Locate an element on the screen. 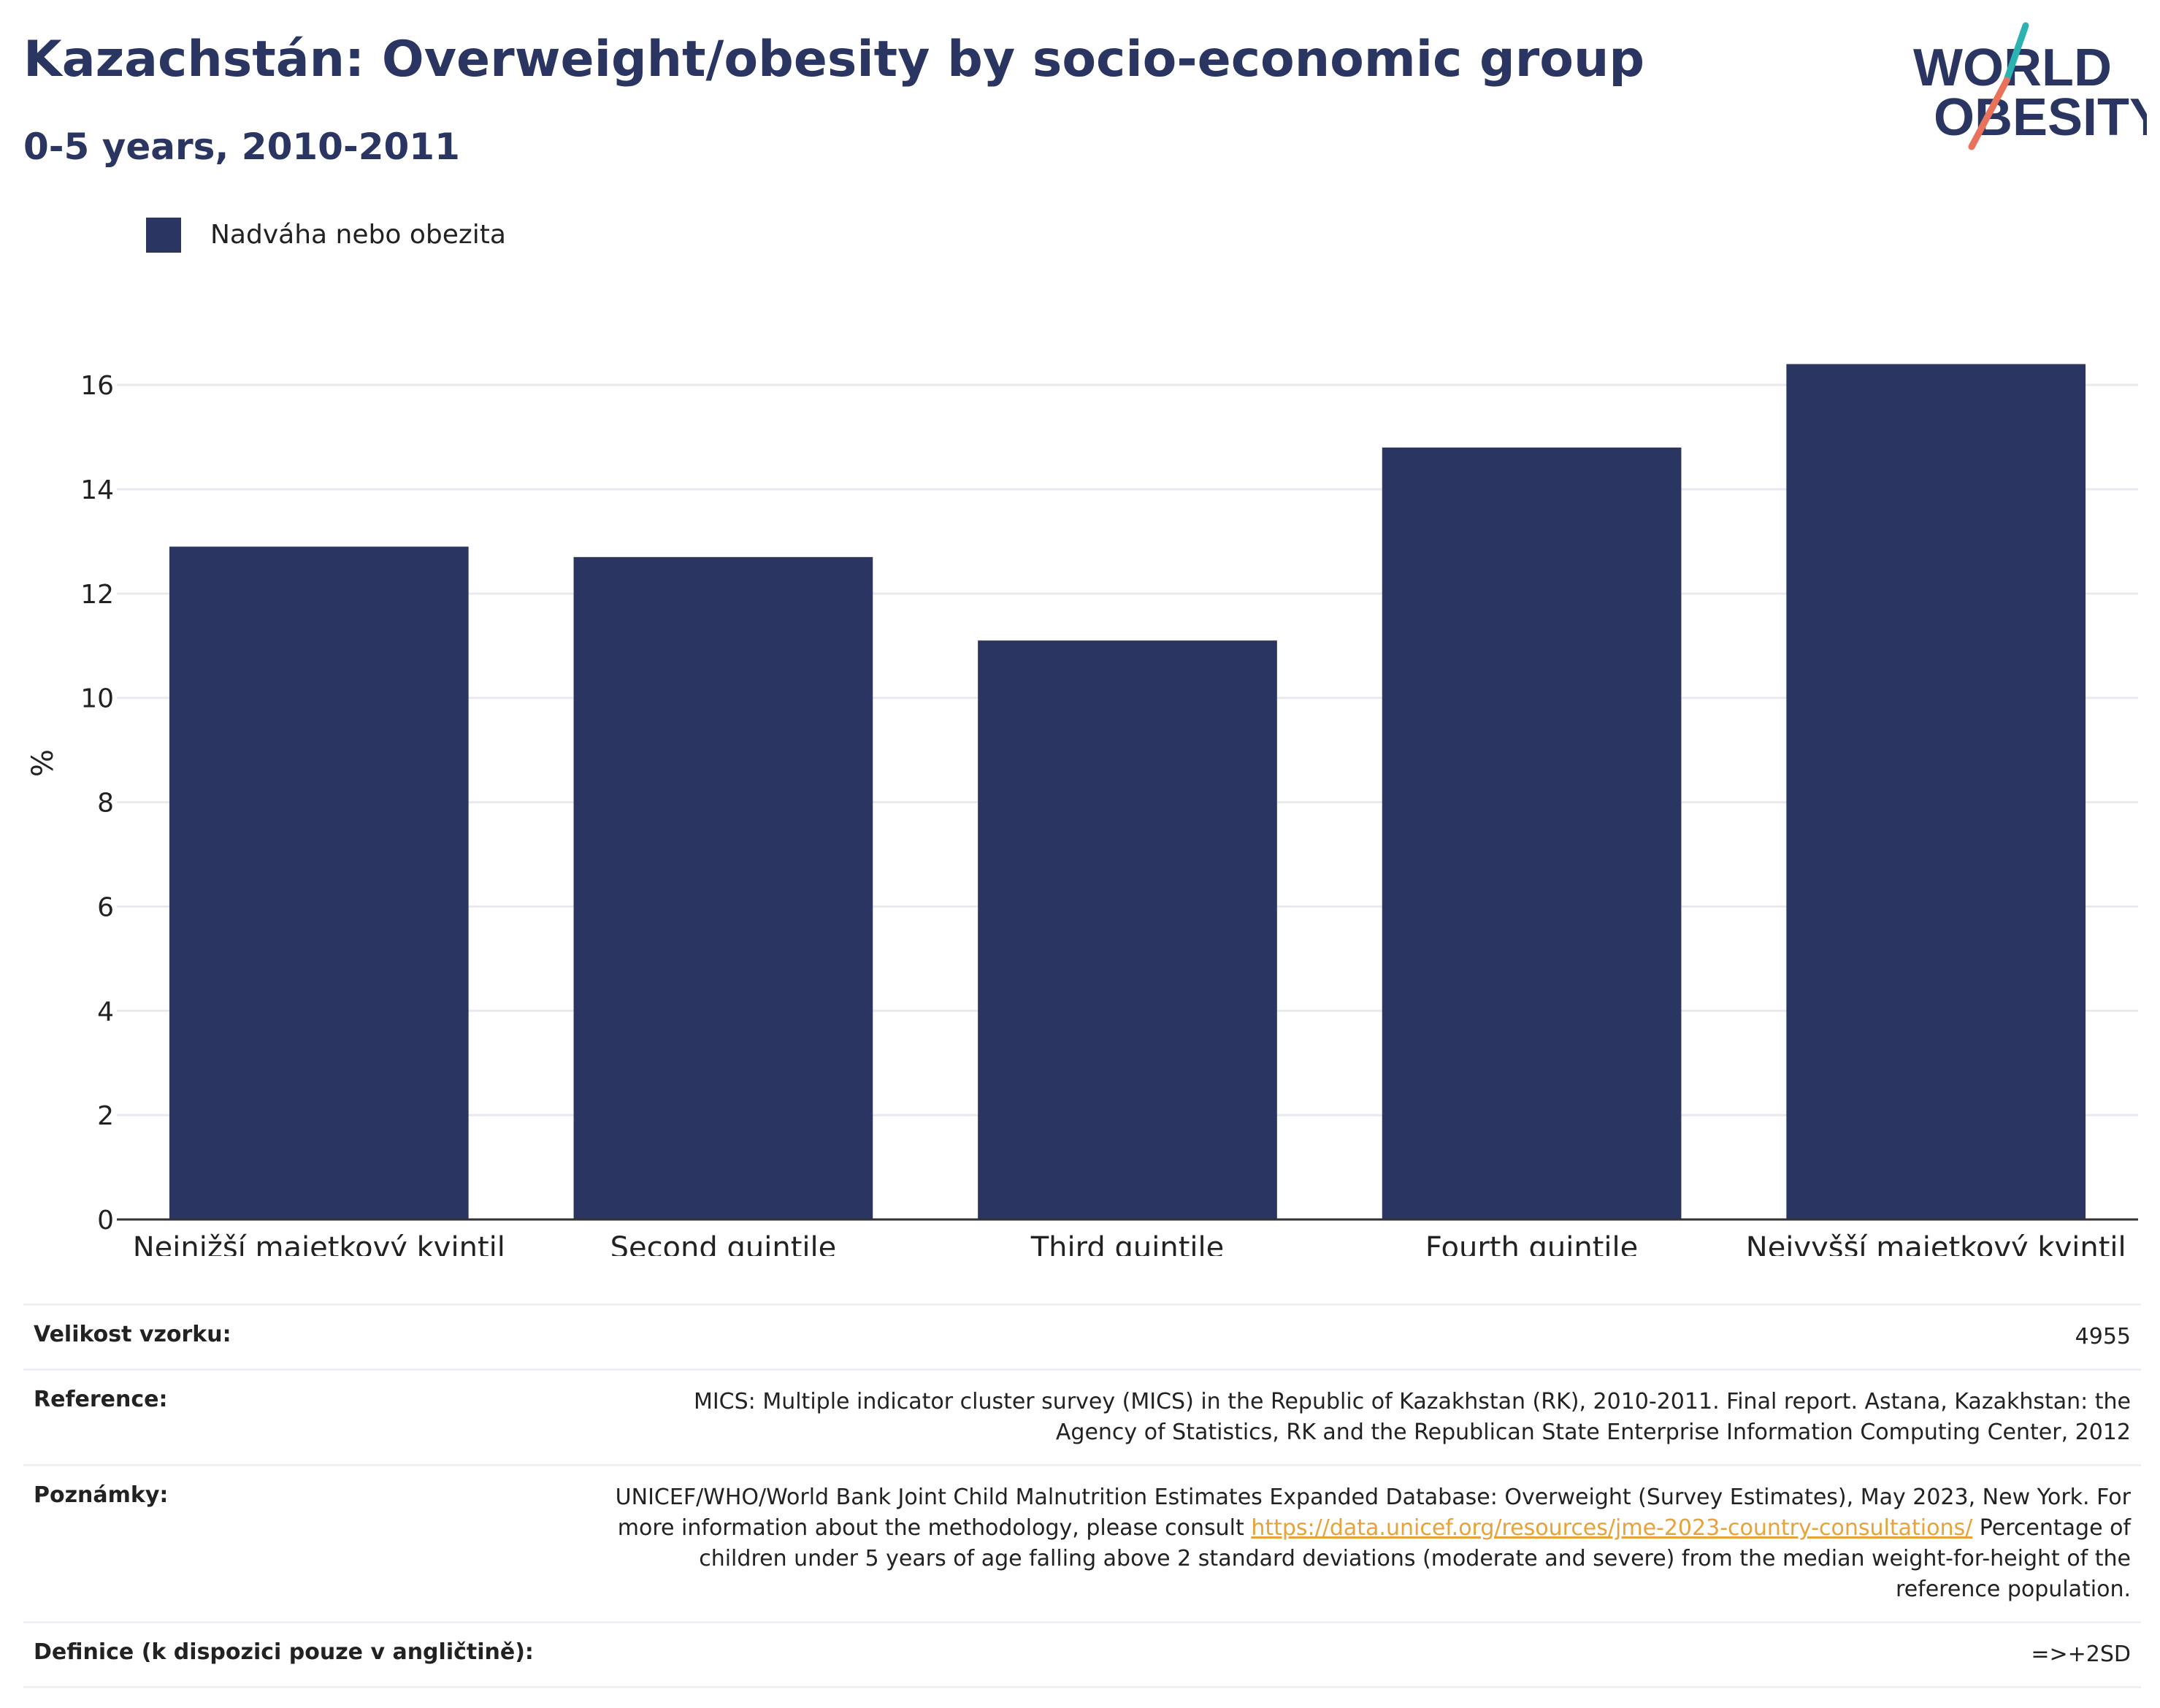 The height and width of the screenshot is (1708, 2160). reference-label: Reference: is located at coordinates (101, 1399).